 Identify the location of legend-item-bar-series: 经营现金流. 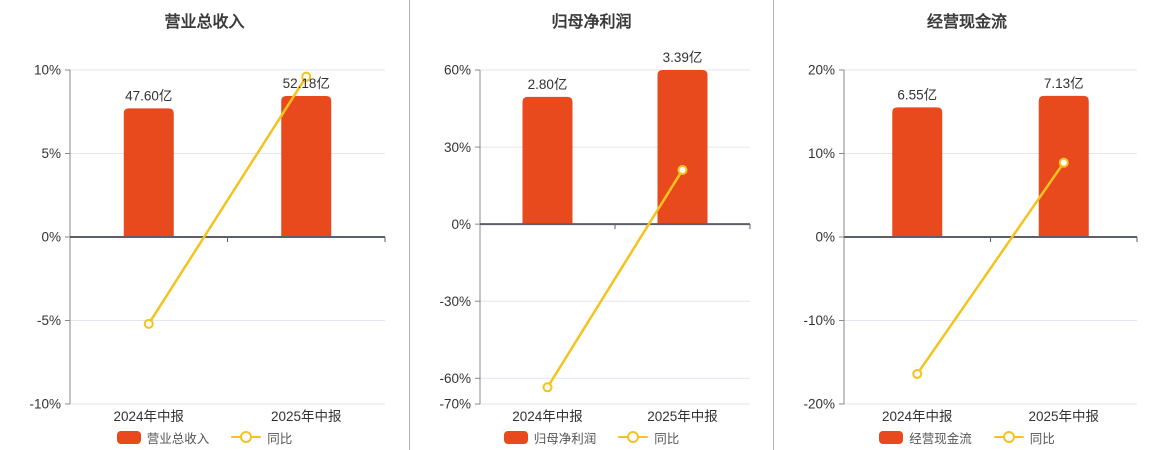
(925, 437).